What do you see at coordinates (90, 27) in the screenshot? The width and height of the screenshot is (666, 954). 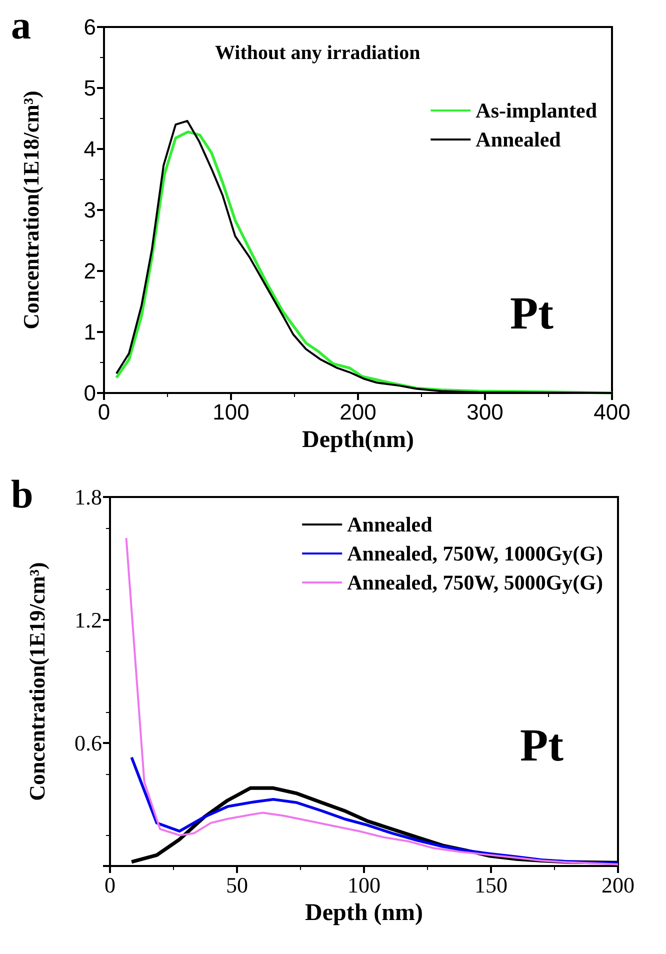 I see `y-tick-label: 6` at bounding box center [90, 27].